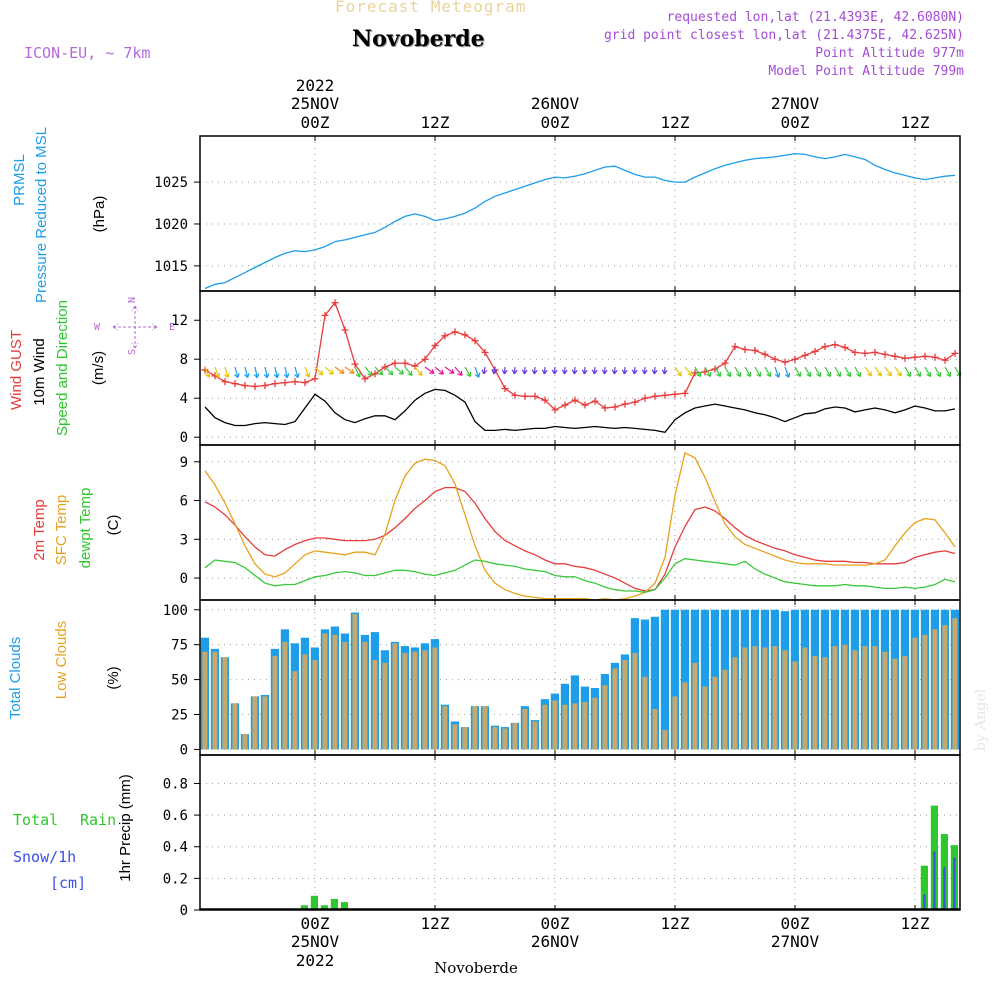  Describe the element at coordinates (15, 678) in the screenshot. I see `clouds-total-label: Total Clouds` at that location.